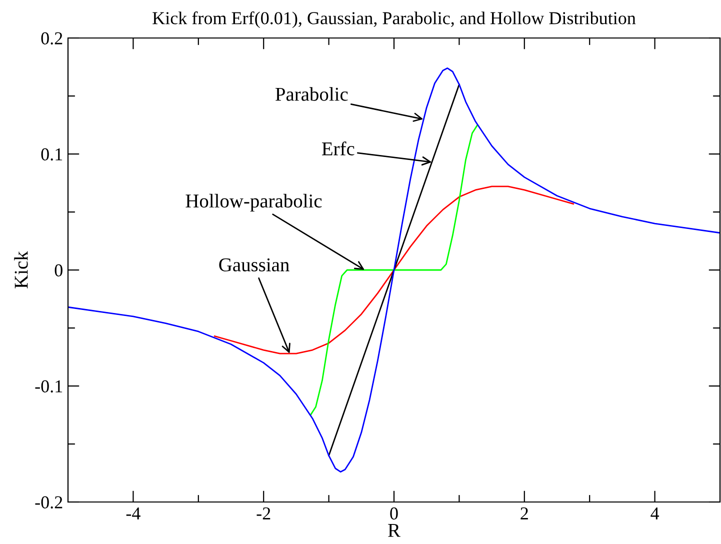 The image size is (721, 544). Describe the element at coordinates (394, 513) in the screenshot. I see `x-tick-label: 0` at that location.